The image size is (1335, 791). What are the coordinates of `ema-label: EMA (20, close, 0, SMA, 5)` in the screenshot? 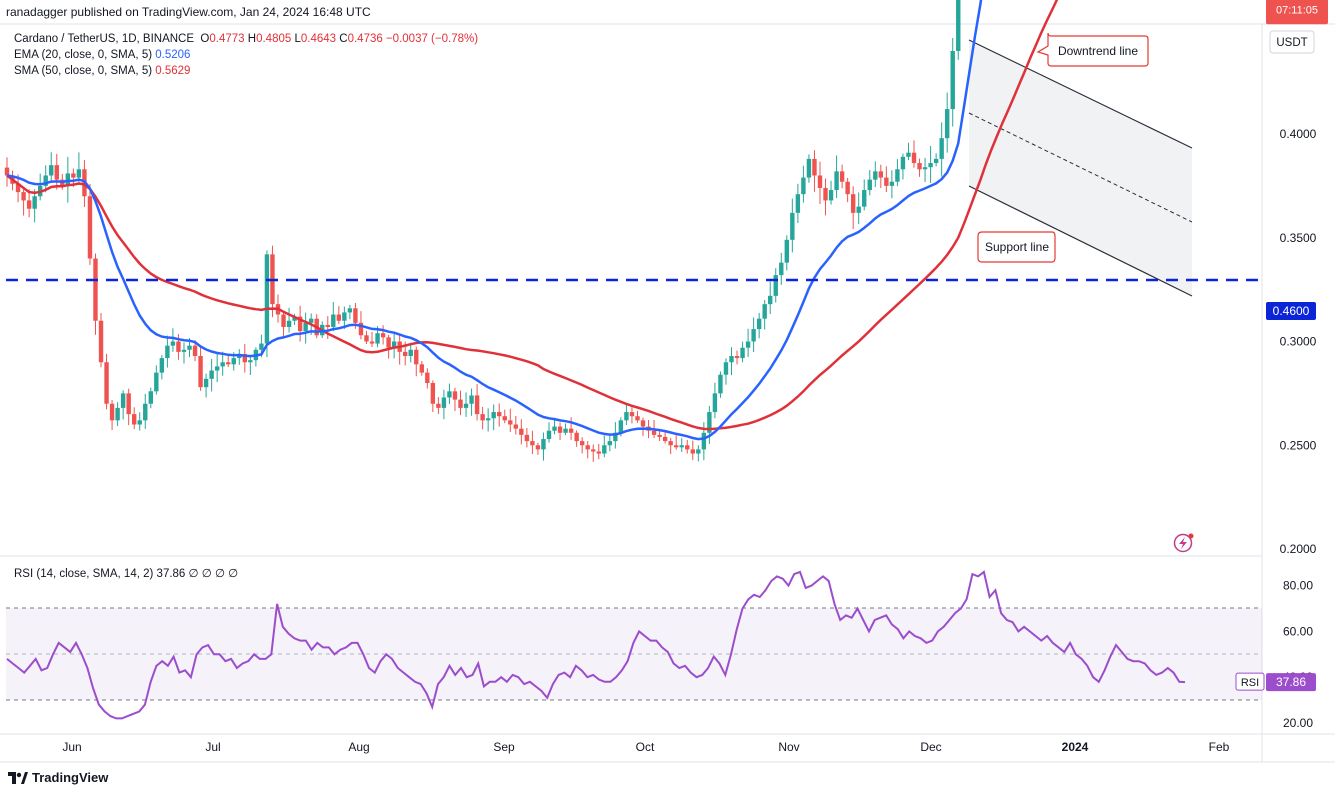 It's located at (83, 55).